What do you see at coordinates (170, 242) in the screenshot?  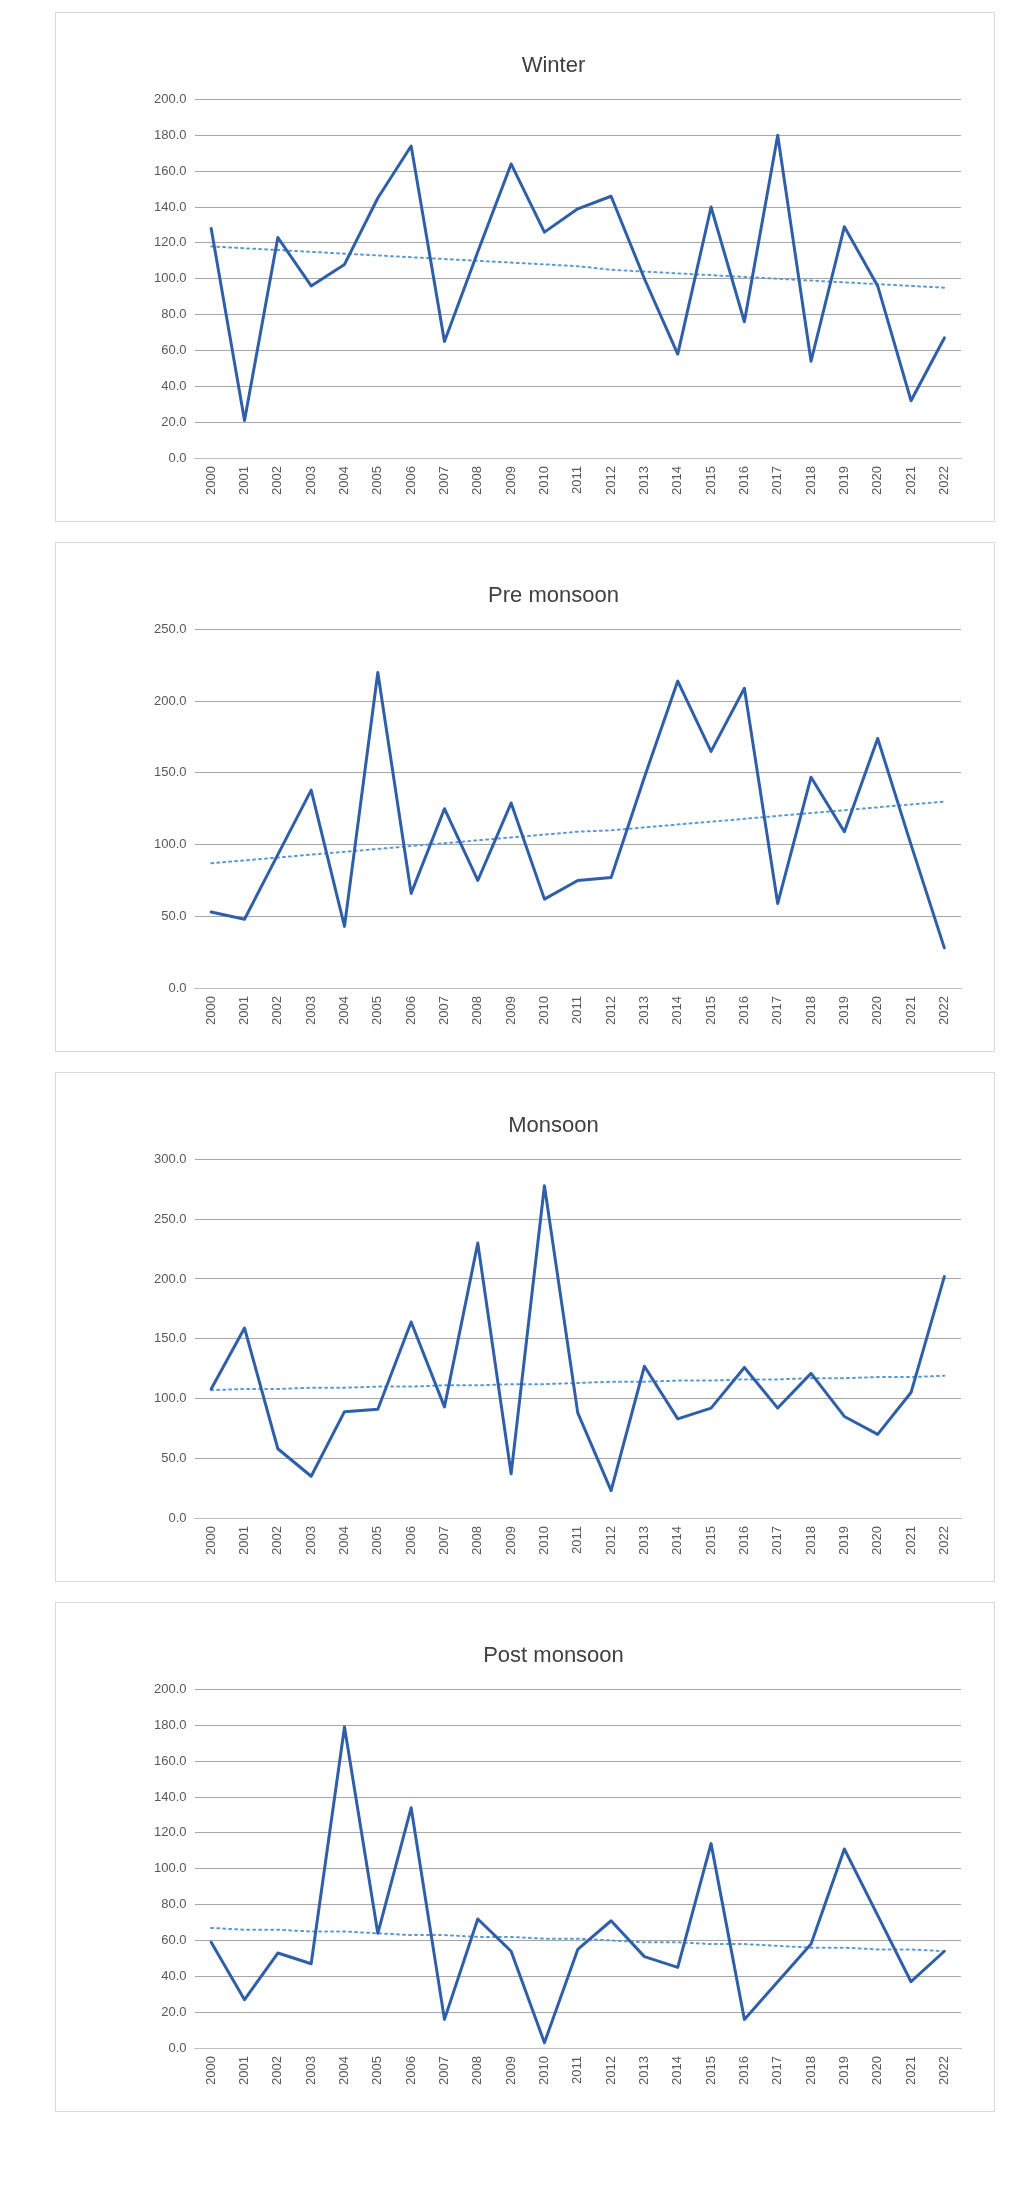 I see `y-tick-label: 120.0` at bounding box center [170, 242].